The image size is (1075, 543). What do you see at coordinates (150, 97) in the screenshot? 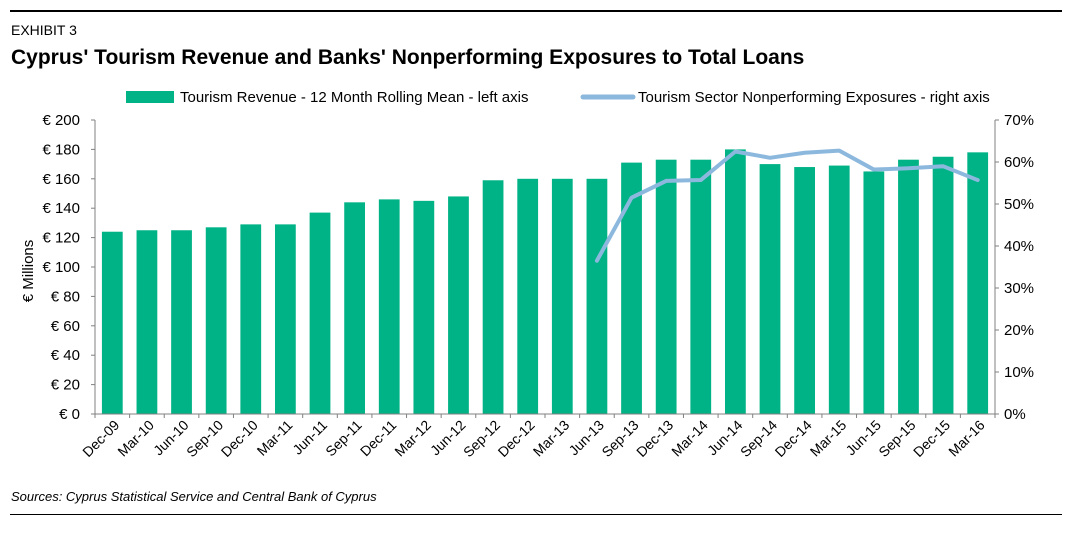
I see `legend-bar-swatch` at bounding box center [150, 97].